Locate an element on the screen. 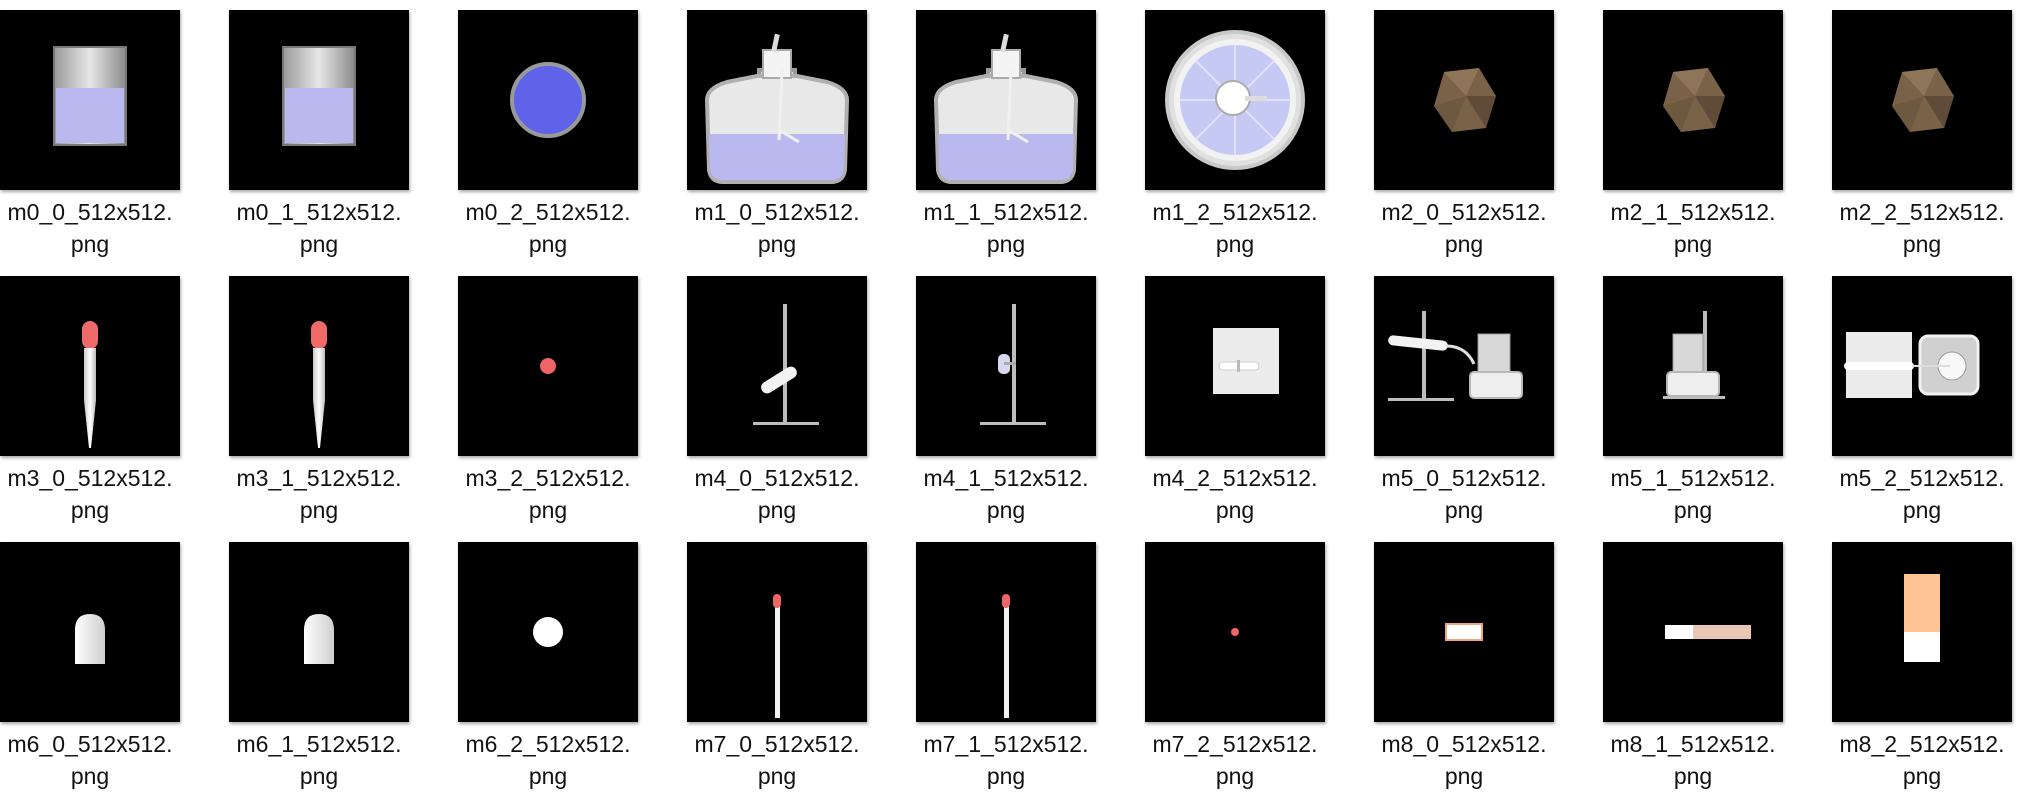 This screenshot has width=2026, height=806. dot-small-red-icon is located at coordinates (1235, 632).